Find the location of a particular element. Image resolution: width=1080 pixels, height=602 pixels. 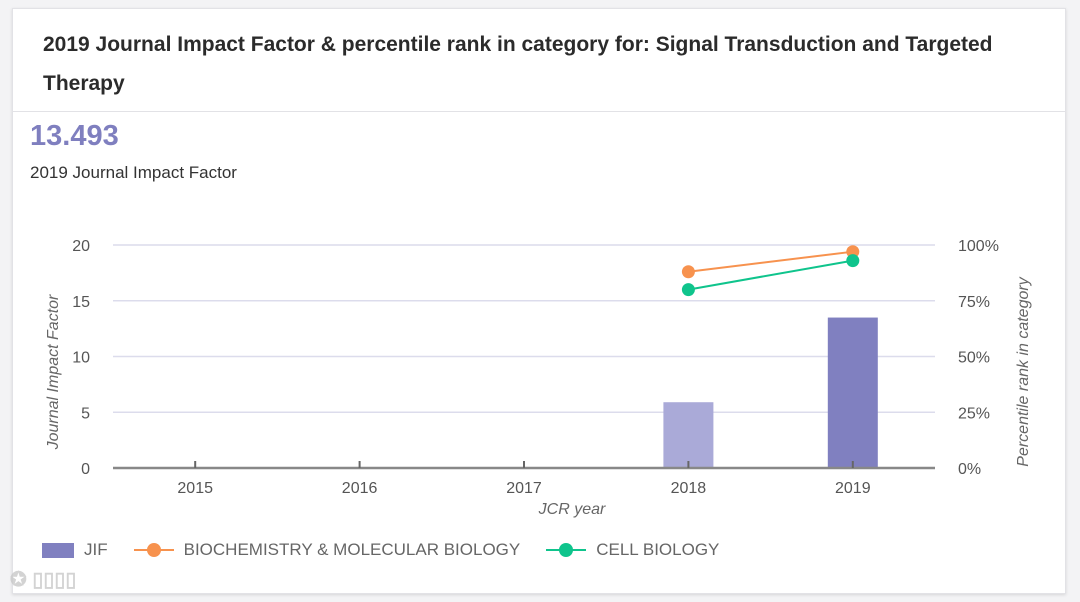

y-tick-label: 20 is located at coordinates (81, 246).